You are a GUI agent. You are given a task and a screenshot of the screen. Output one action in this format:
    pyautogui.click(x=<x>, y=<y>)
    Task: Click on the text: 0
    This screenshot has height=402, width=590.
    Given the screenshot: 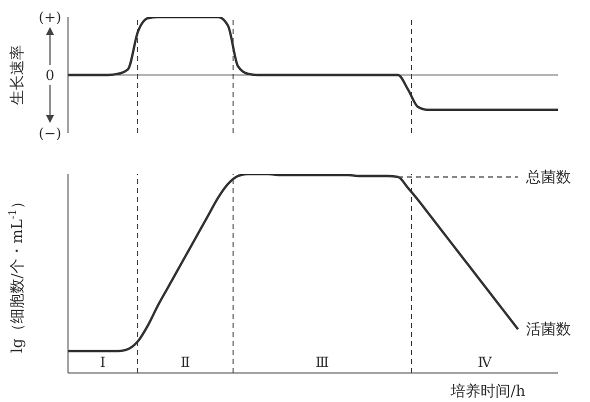 What is the action you would take?
    pyautogui.click(x=50, y=76)
    